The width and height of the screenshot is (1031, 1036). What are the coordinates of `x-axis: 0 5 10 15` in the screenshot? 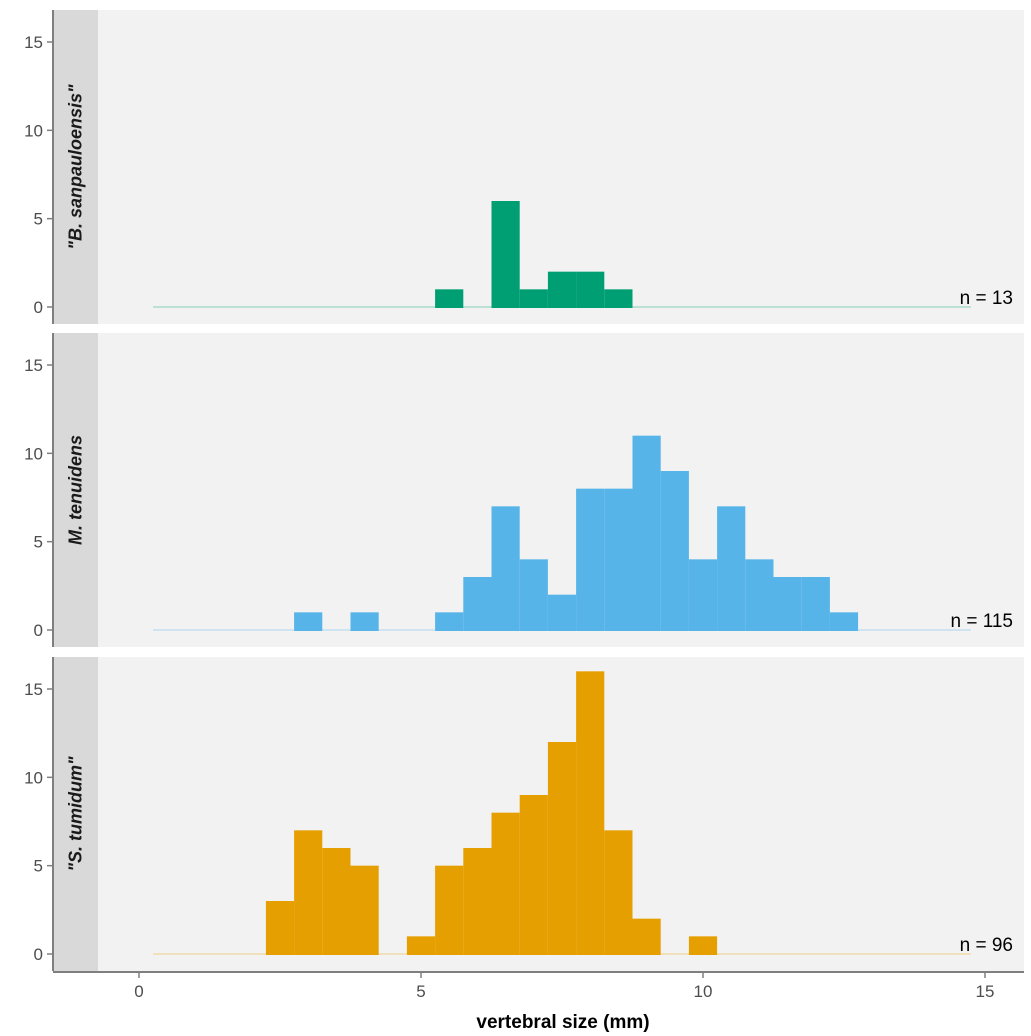 It's located at (538, 986).